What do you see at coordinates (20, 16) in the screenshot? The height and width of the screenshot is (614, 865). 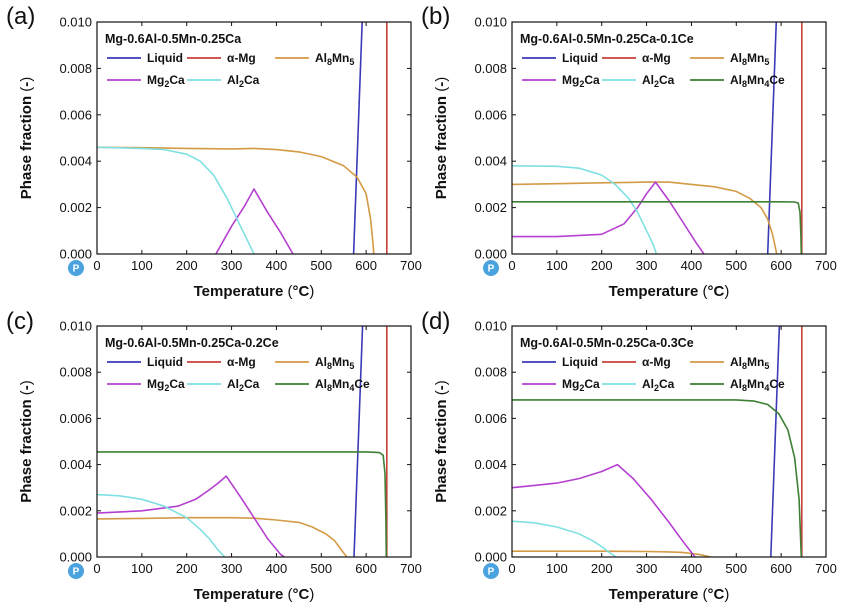 I see `panel-label: (a)` at bounding box center [20, 16].